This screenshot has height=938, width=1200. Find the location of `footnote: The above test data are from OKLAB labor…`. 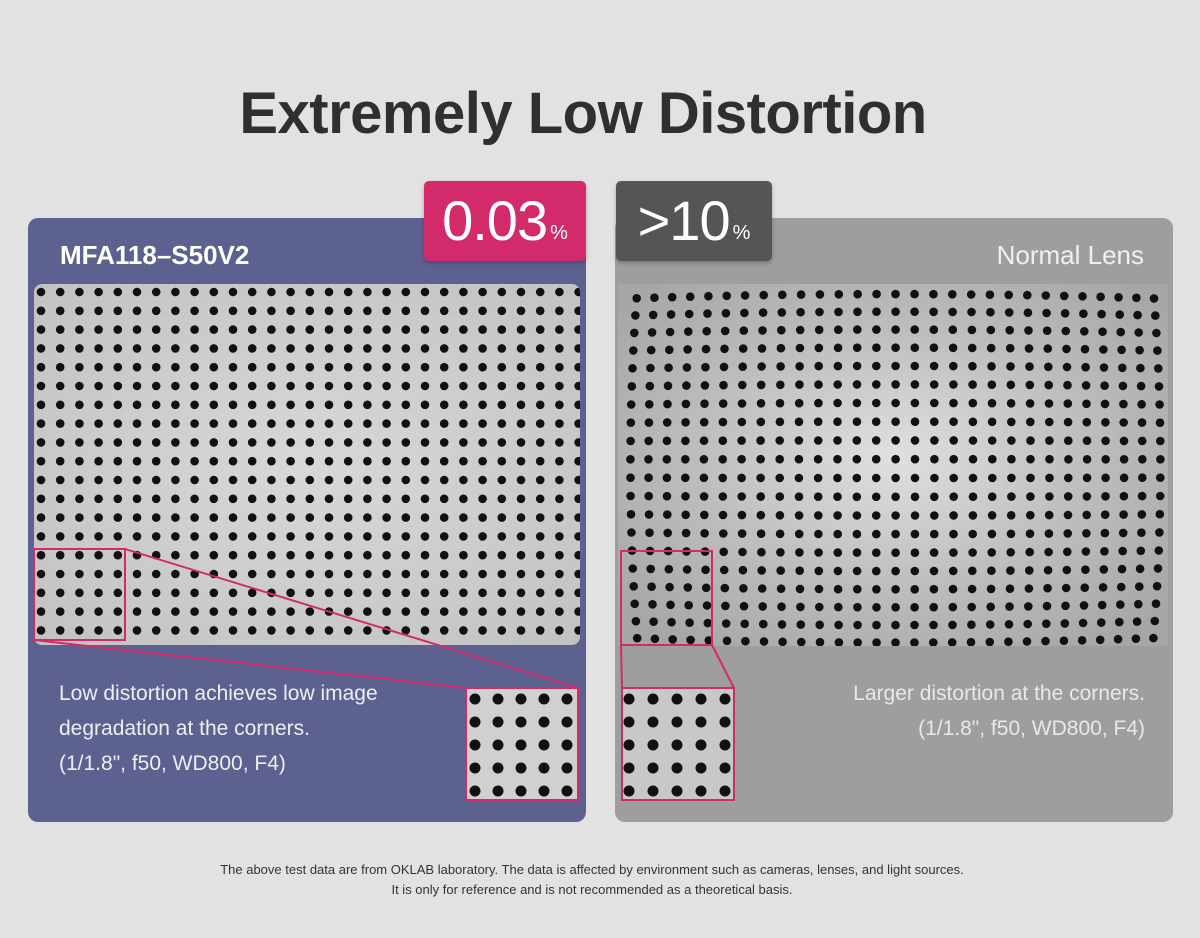

footnote: The above test data are from OKLAB labor… is located at coordinates (592, 880).